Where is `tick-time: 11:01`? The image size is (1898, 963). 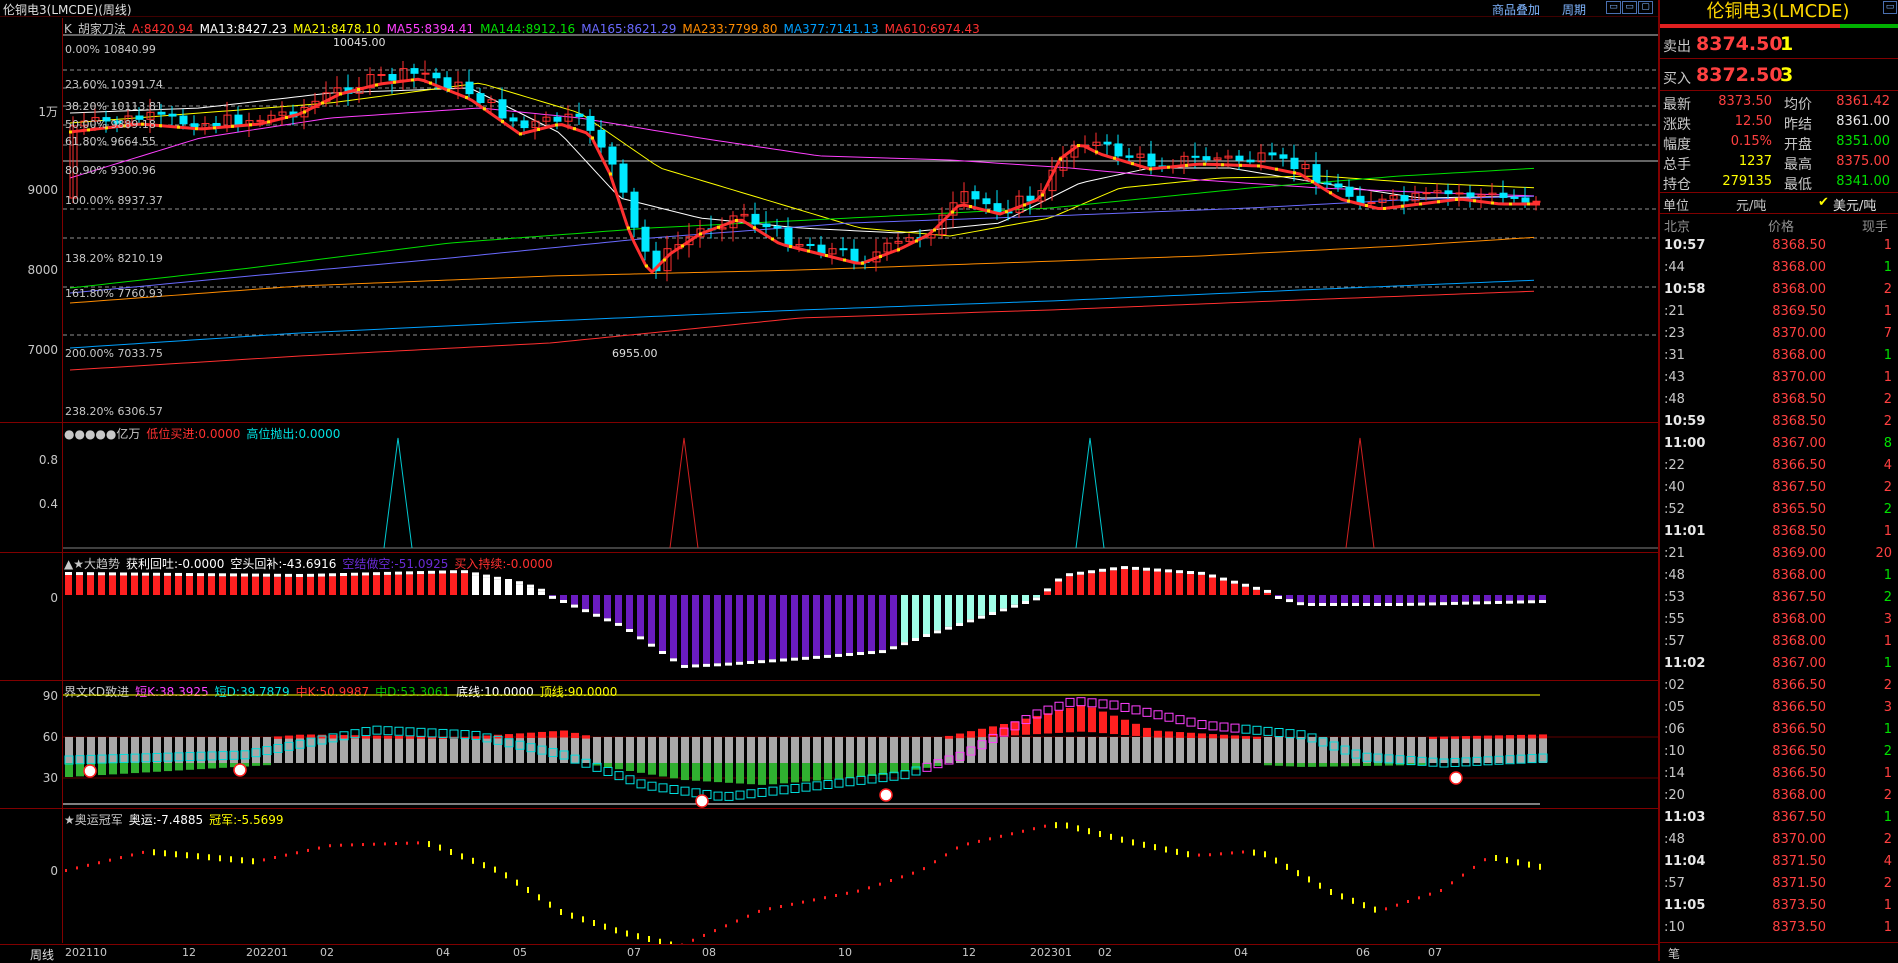 tick-time: 11:01 is located at coordinates (1694, 531).